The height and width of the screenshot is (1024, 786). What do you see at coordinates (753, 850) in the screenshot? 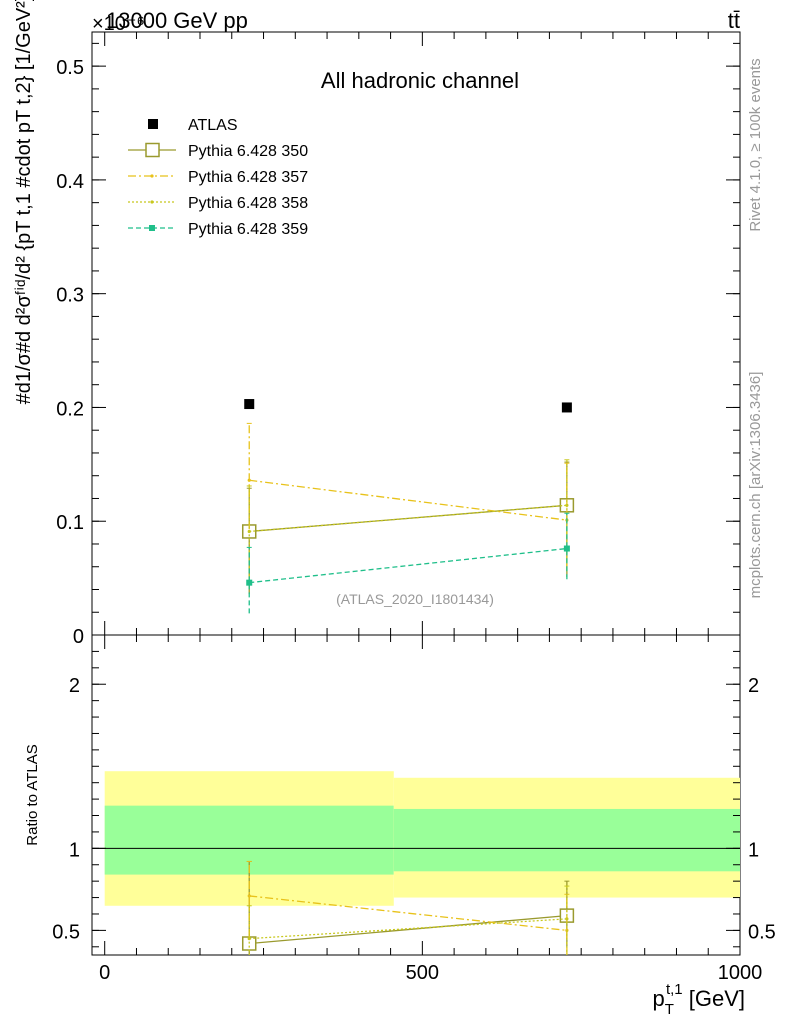
I see `ratio-y-tick-label-right: 1` at bounding box center [753, 850].